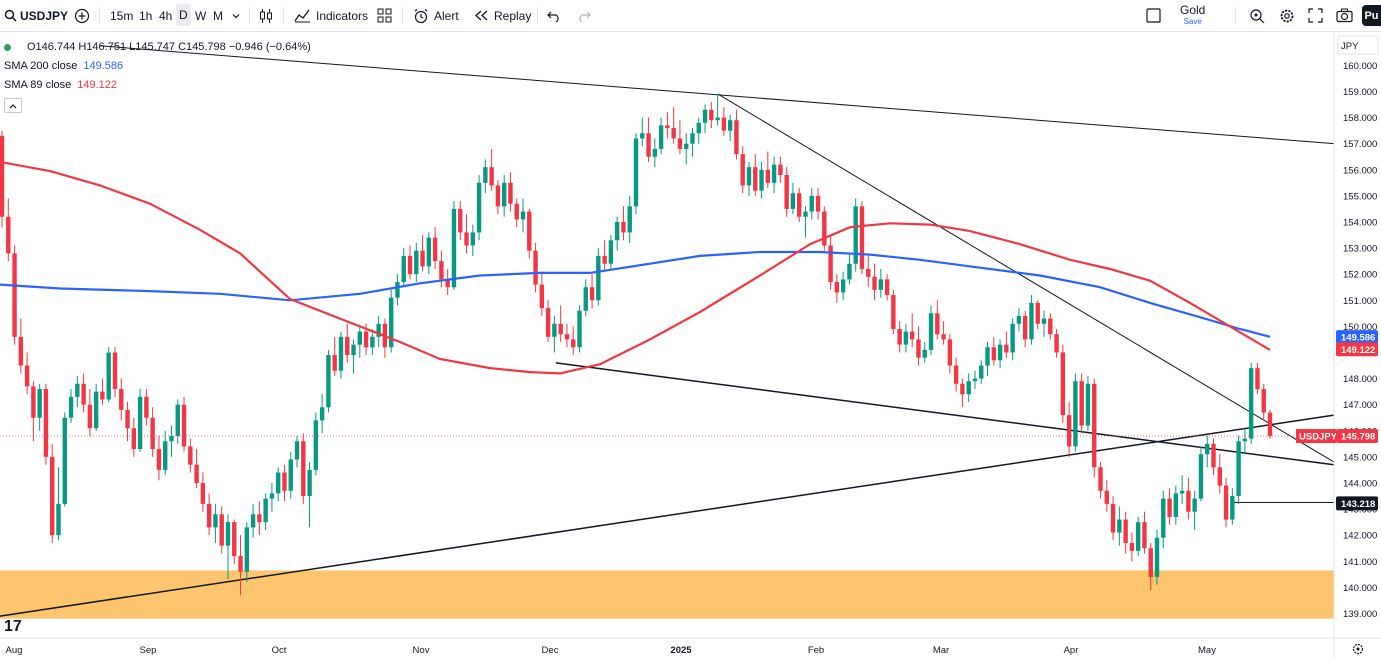 Image resolution: width=1381 pixels, height=658 pixels. Describe the element at coordinates (481, 15) in the screenshot. I see `rewind-icon` at that location.